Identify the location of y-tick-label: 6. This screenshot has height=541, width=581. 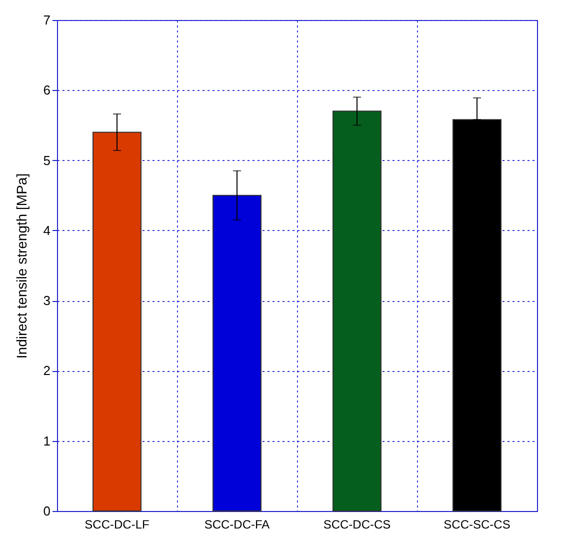
(46, 90).